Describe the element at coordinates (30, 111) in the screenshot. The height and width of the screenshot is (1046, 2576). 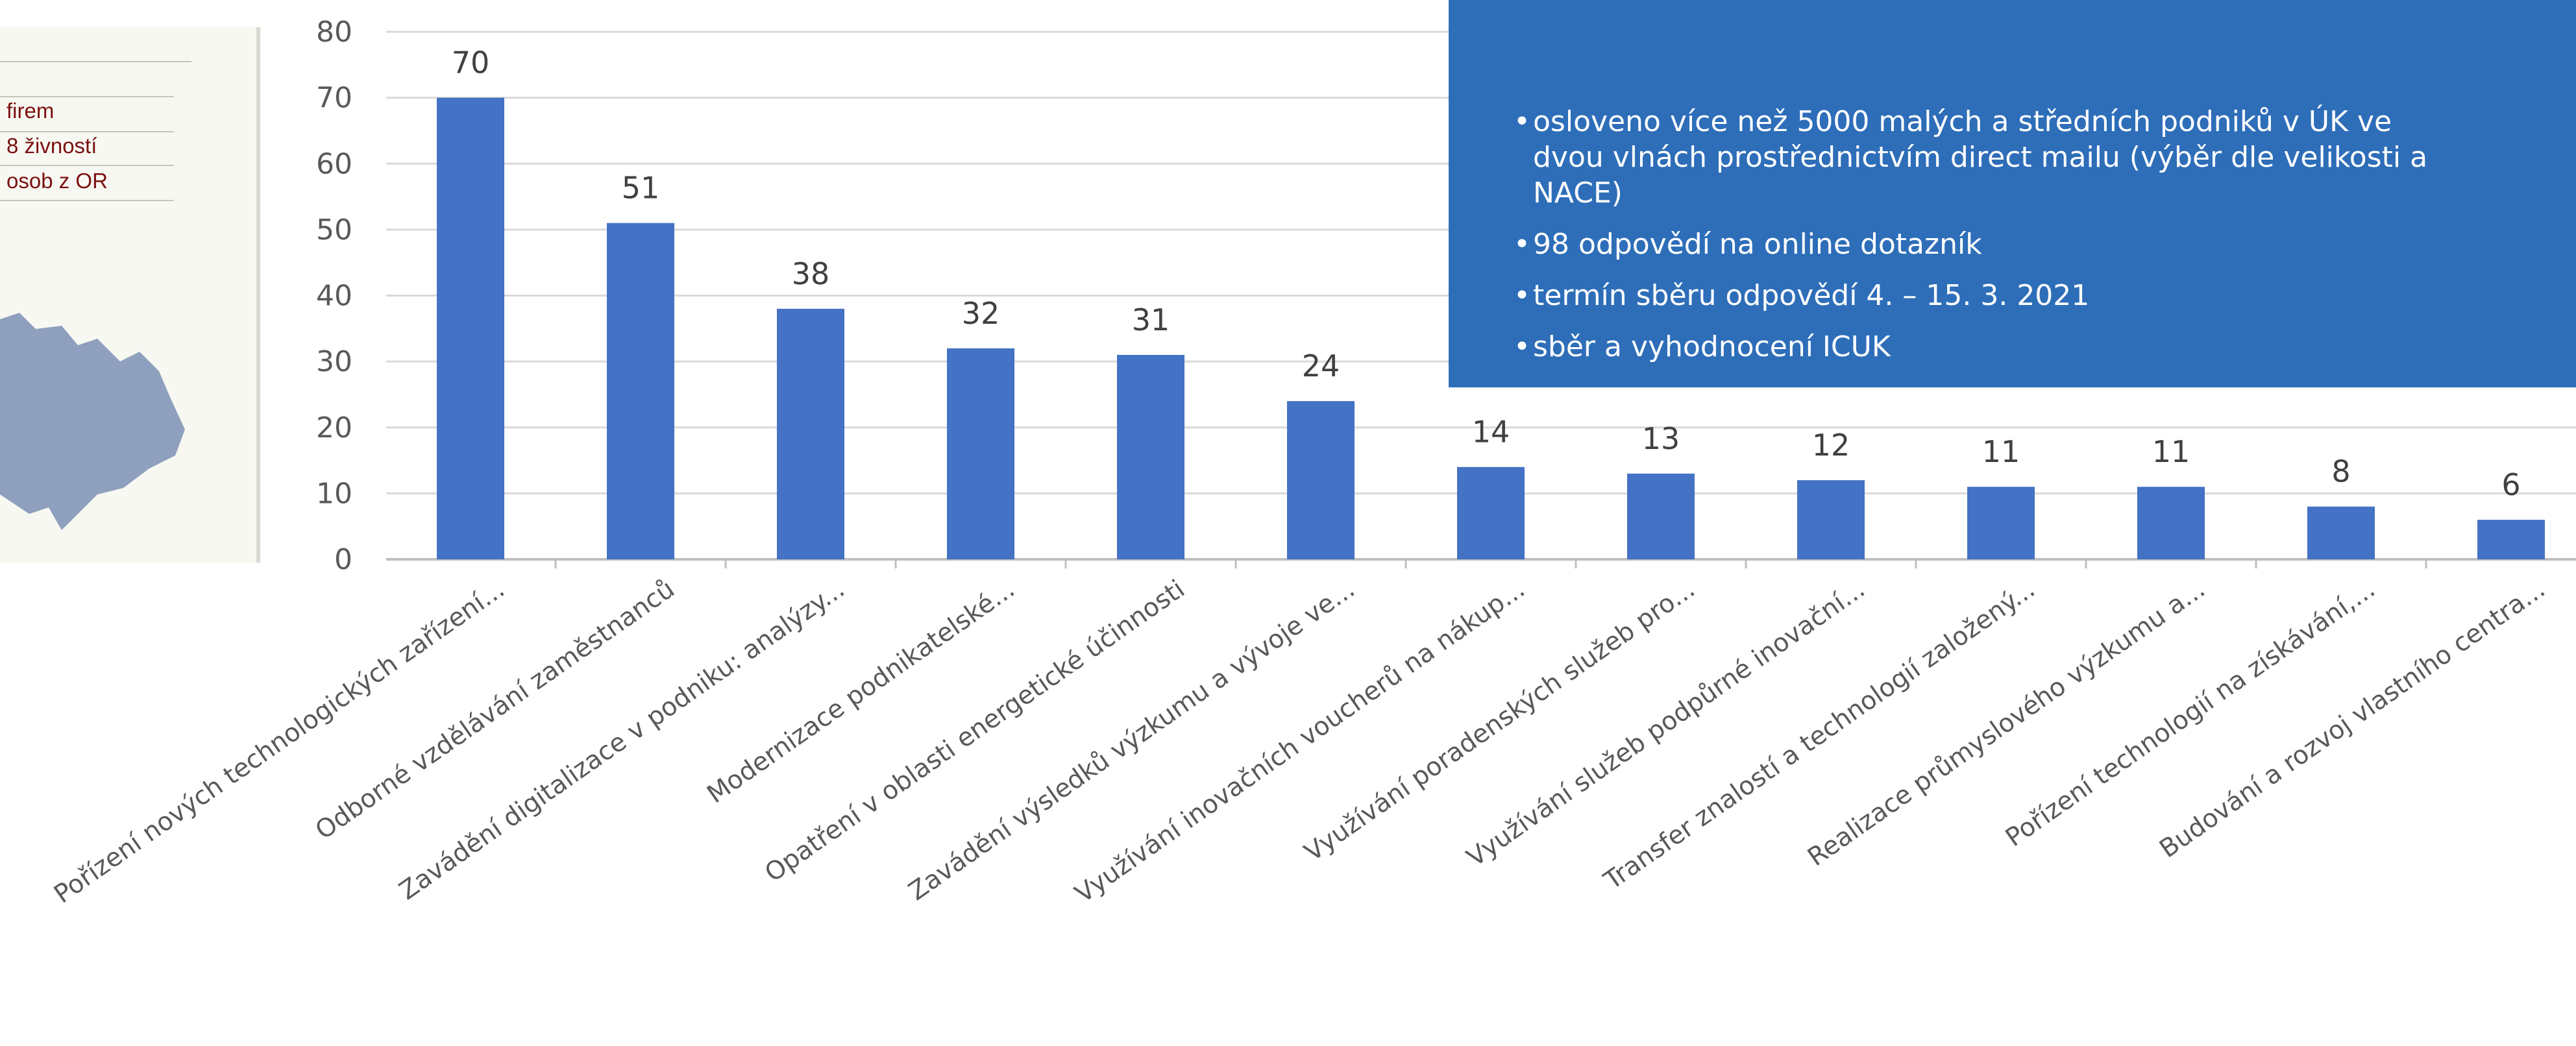
I see `sidebar-text-firms: firem` at that location.